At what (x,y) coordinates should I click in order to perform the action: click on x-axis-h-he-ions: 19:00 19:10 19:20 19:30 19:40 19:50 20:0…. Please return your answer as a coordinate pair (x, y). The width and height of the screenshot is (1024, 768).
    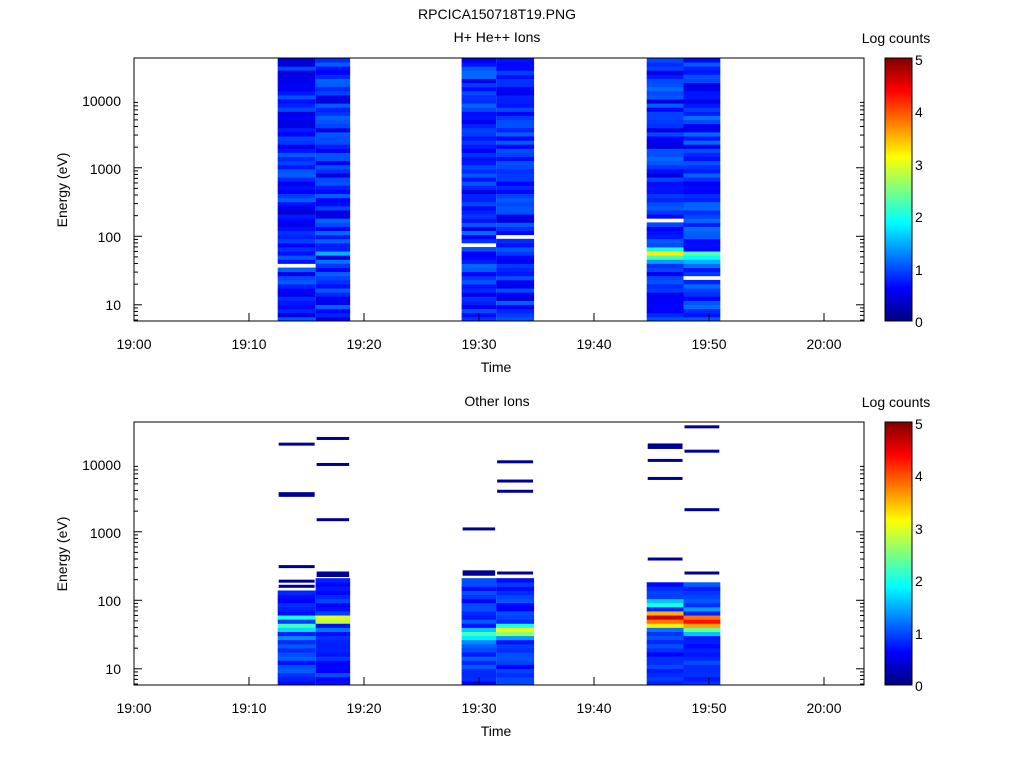
    Looking at the image, I should click on (479, 332).